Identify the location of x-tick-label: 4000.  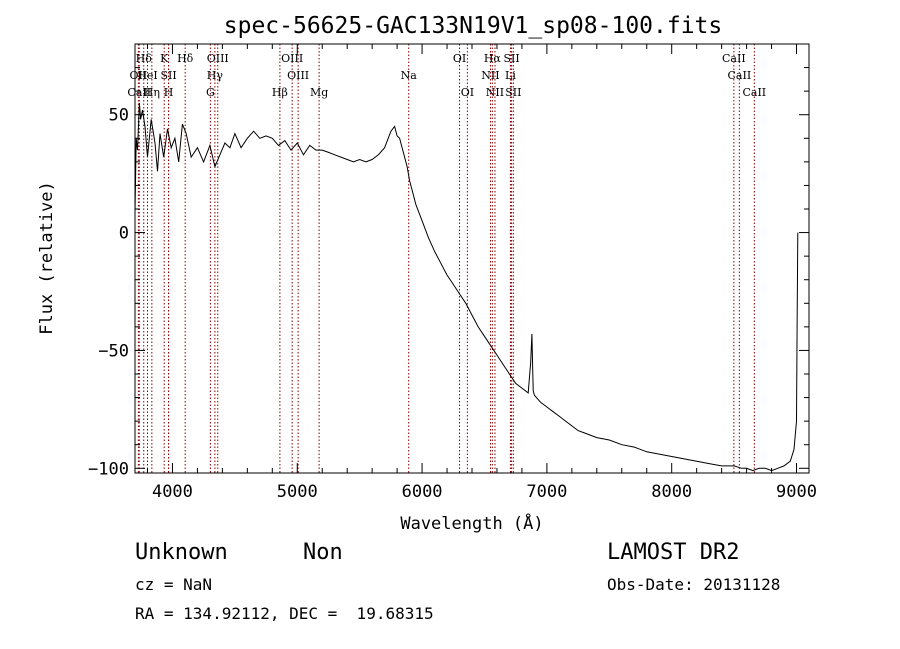
(172, 492).